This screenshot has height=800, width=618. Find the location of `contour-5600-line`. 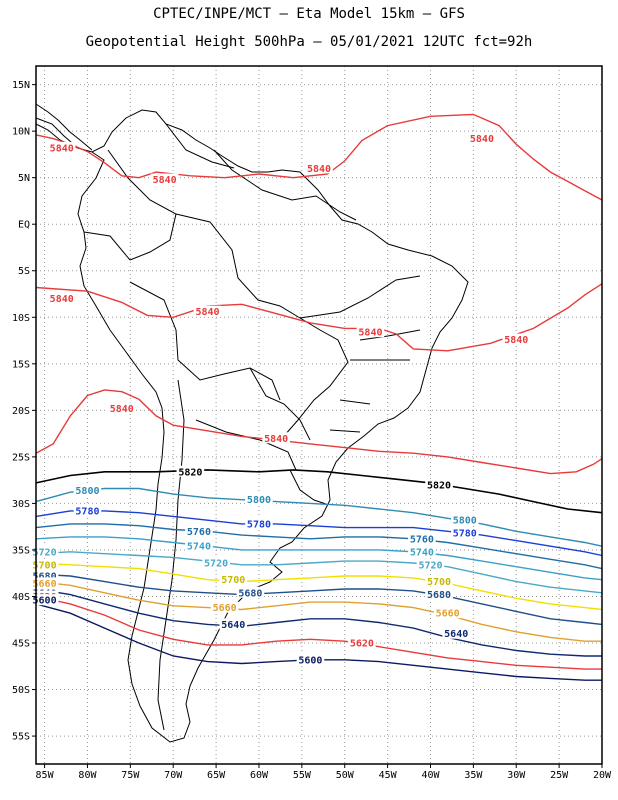

contour-5600-line is located at coordinates (318, 642).